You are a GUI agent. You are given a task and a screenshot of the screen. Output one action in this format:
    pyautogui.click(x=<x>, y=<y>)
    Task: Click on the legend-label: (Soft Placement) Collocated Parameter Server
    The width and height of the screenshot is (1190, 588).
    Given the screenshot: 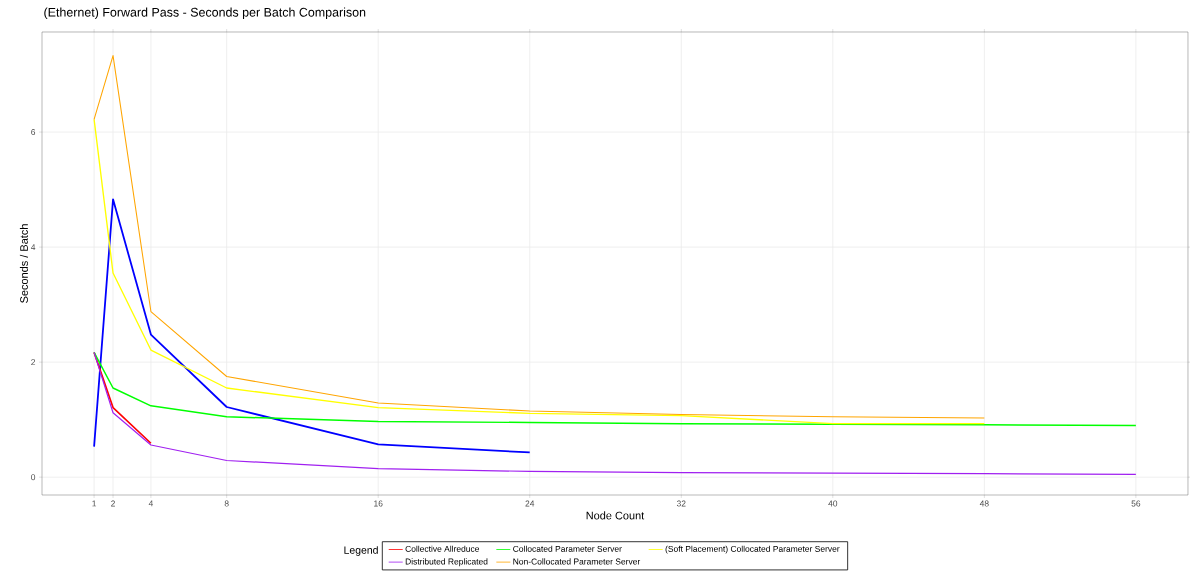 What is the action you would take?
    pyautogui.click(x=752, y=549)
    